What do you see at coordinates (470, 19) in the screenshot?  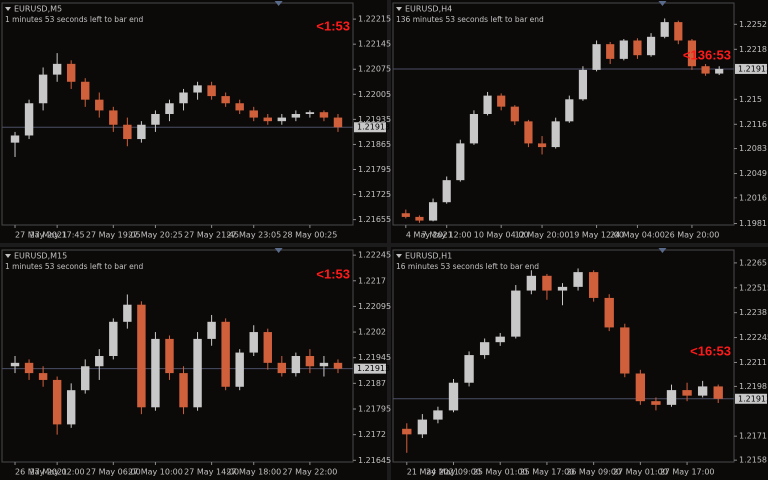 I see `chart-subtitle: 136 minutes 53 seconds left to bar end` at bounding box center [470, 19].